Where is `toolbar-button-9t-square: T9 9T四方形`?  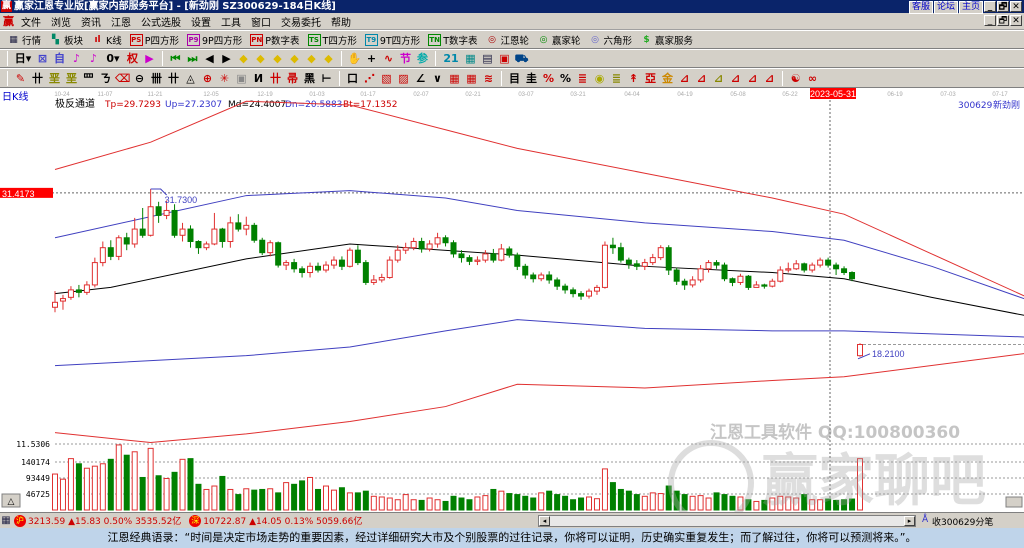
toolbar-button-9t-square: T9 9T四方形 is located at coordinates (392, 40).